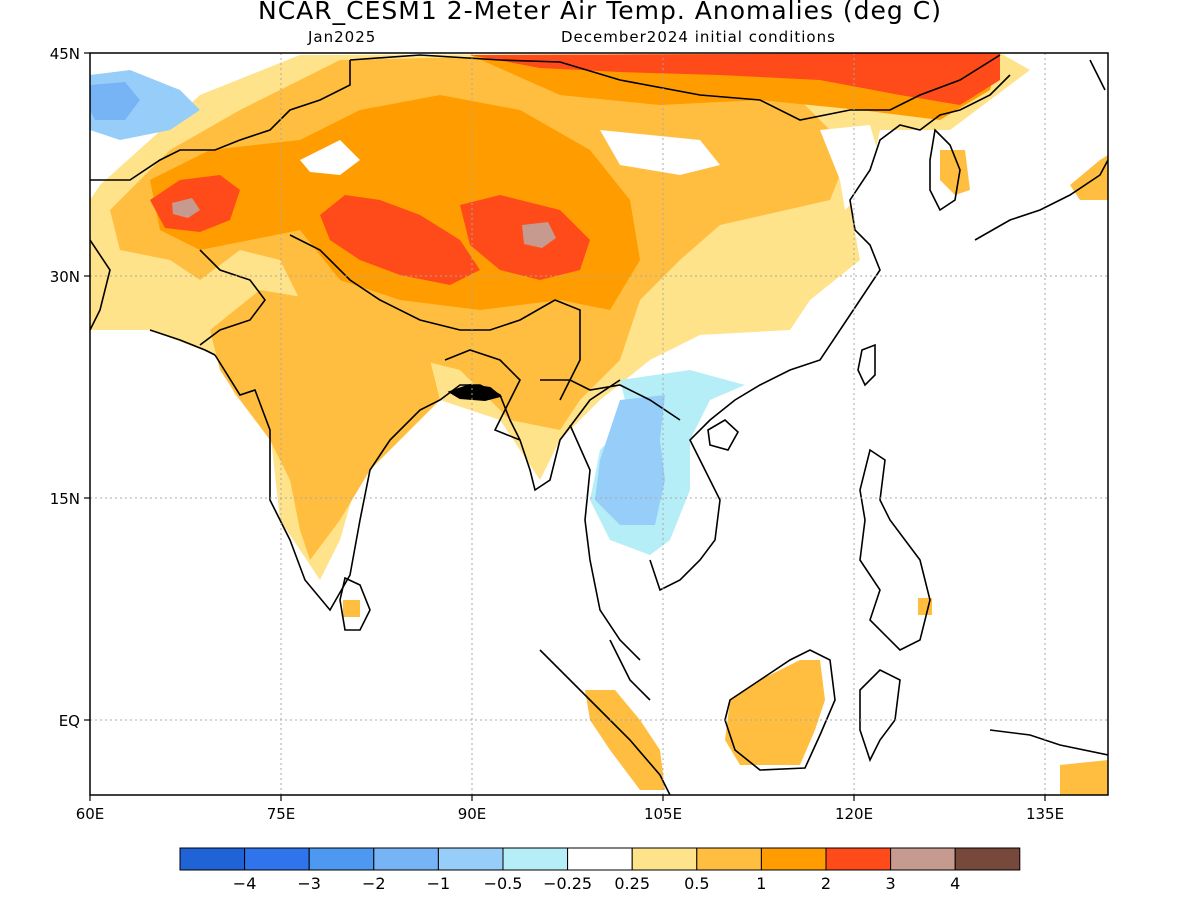 The width and height of the screenshot is (1200, 900). Describe the element at coordinates (632, 883) in the screenshot. I see `colorbar-label: 0.25` at that location.